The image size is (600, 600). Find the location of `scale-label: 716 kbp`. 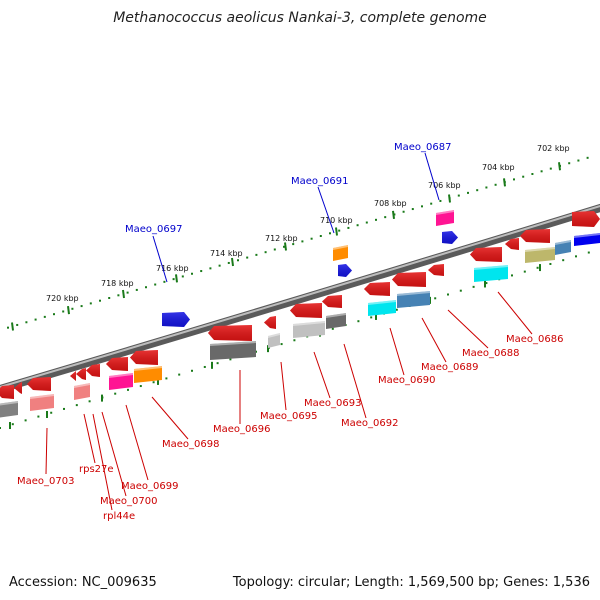

scale-label: 716 kbp is located at coordinates (172, 268).